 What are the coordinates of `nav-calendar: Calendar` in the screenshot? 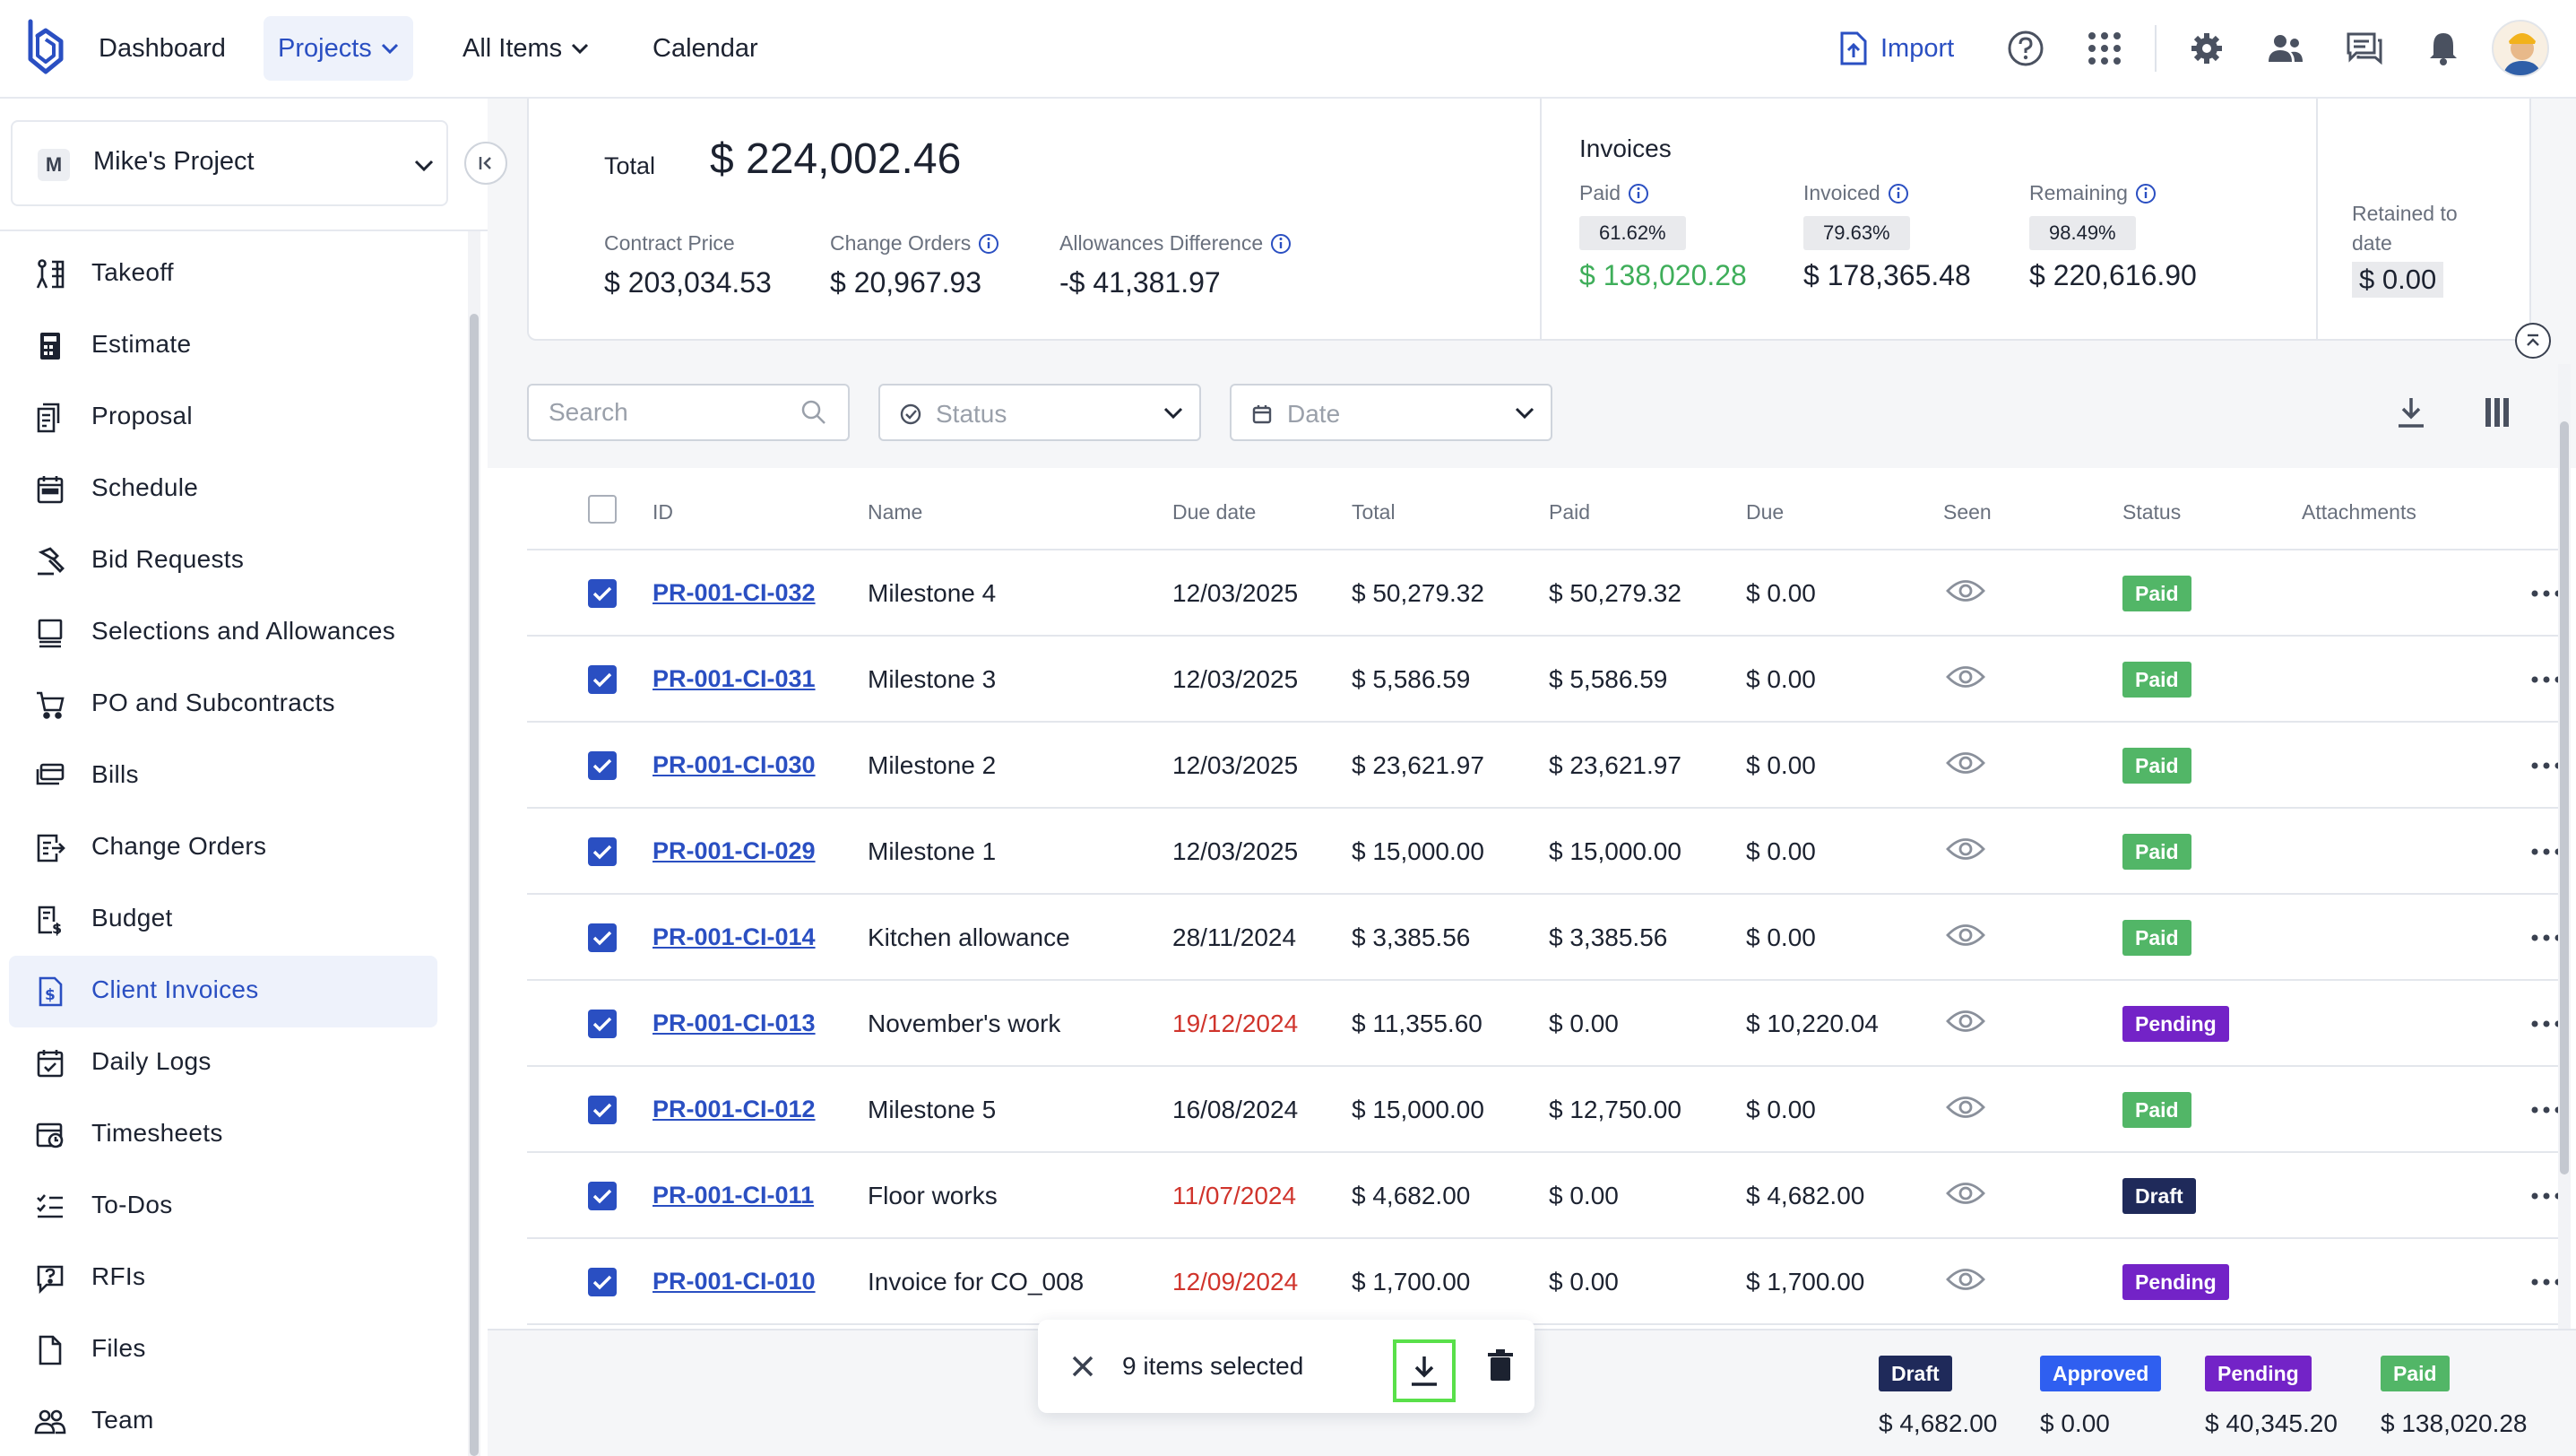 It's located at (705, 48).